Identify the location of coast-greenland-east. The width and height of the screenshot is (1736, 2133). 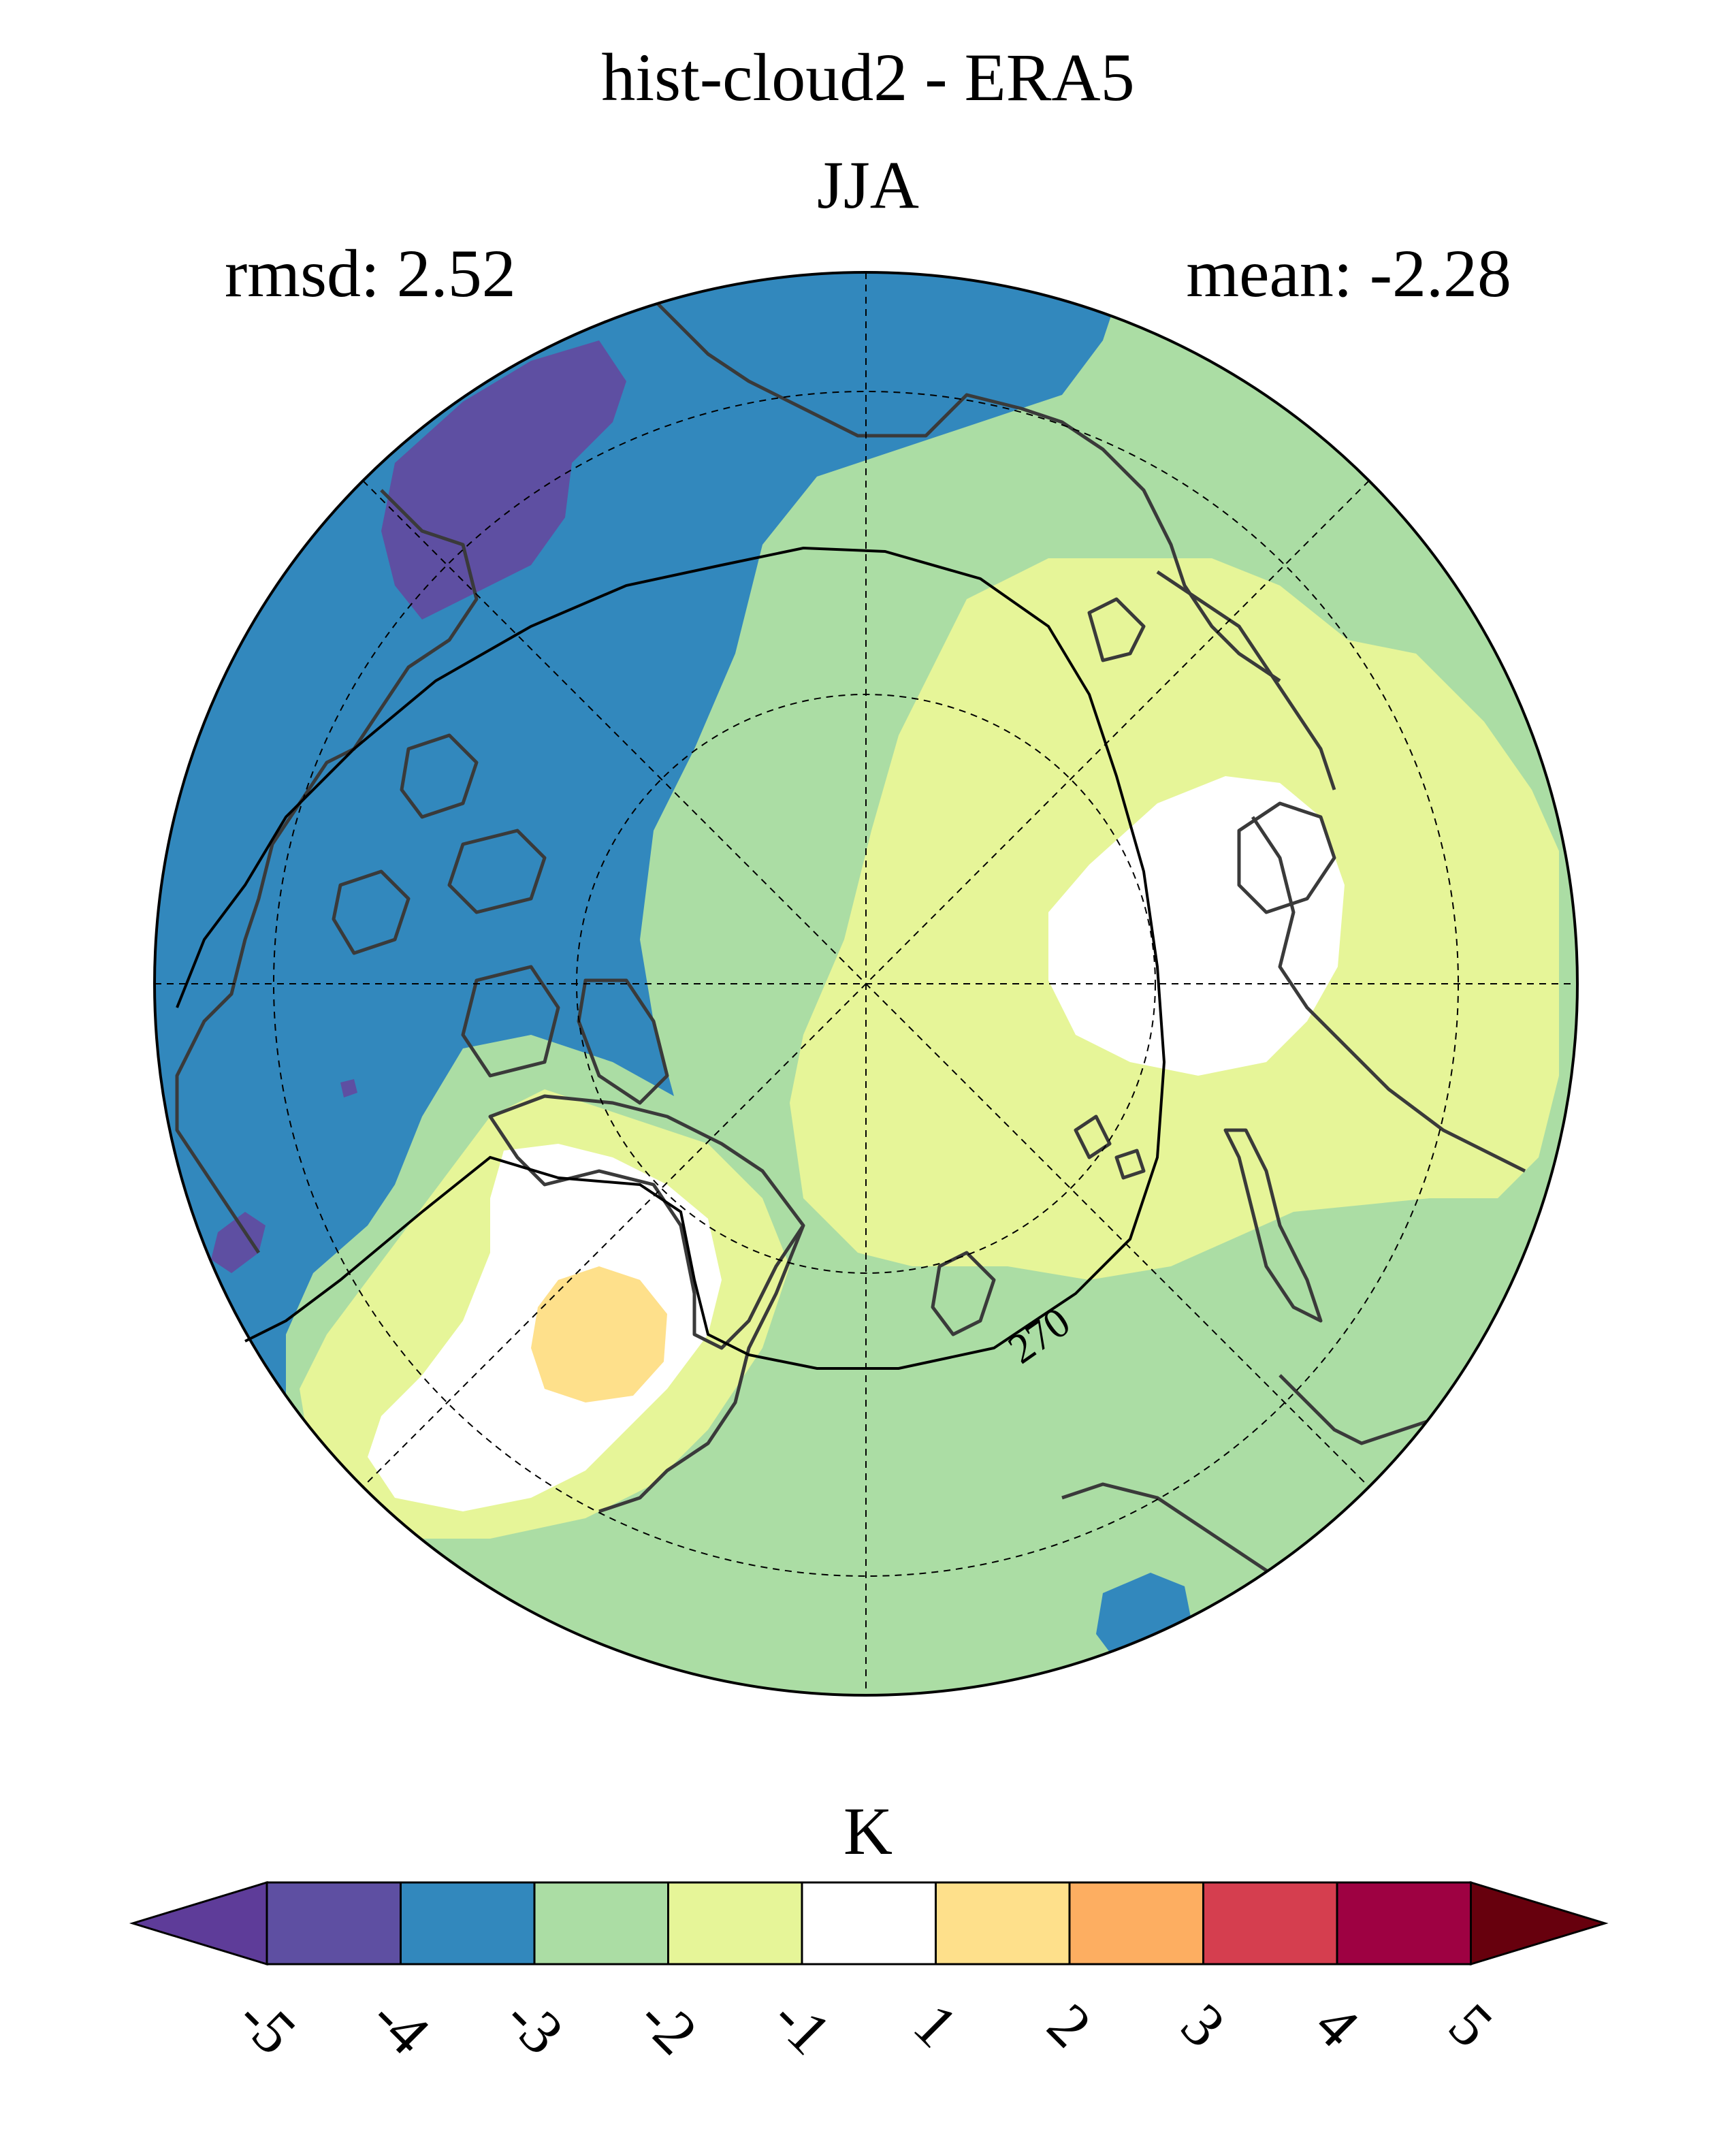
(701, 1369).